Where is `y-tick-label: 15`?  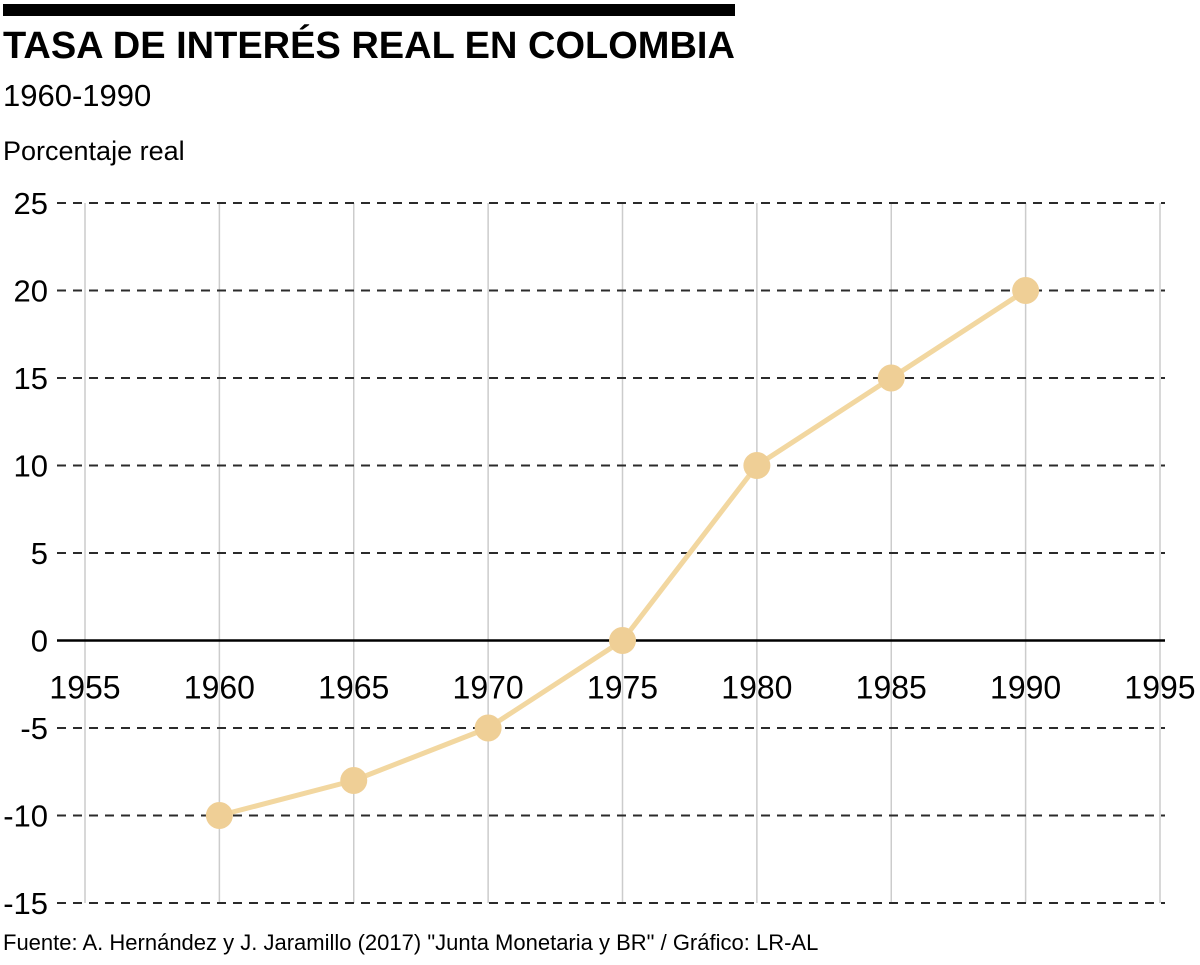
y-tick-label: 15 is located at coordinates (31, 378).